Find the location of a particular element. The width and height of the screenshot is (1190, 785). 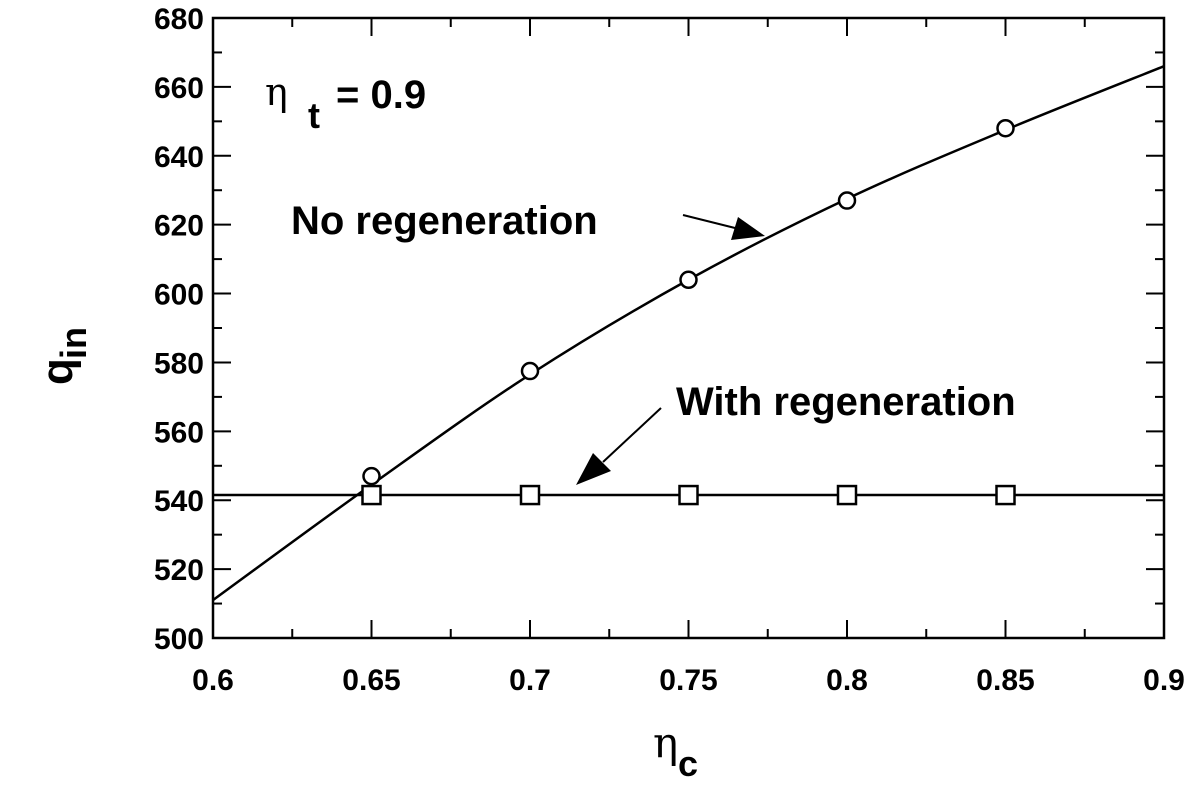

x-tick-label: 0.7 is located at coordinates (530, 680).